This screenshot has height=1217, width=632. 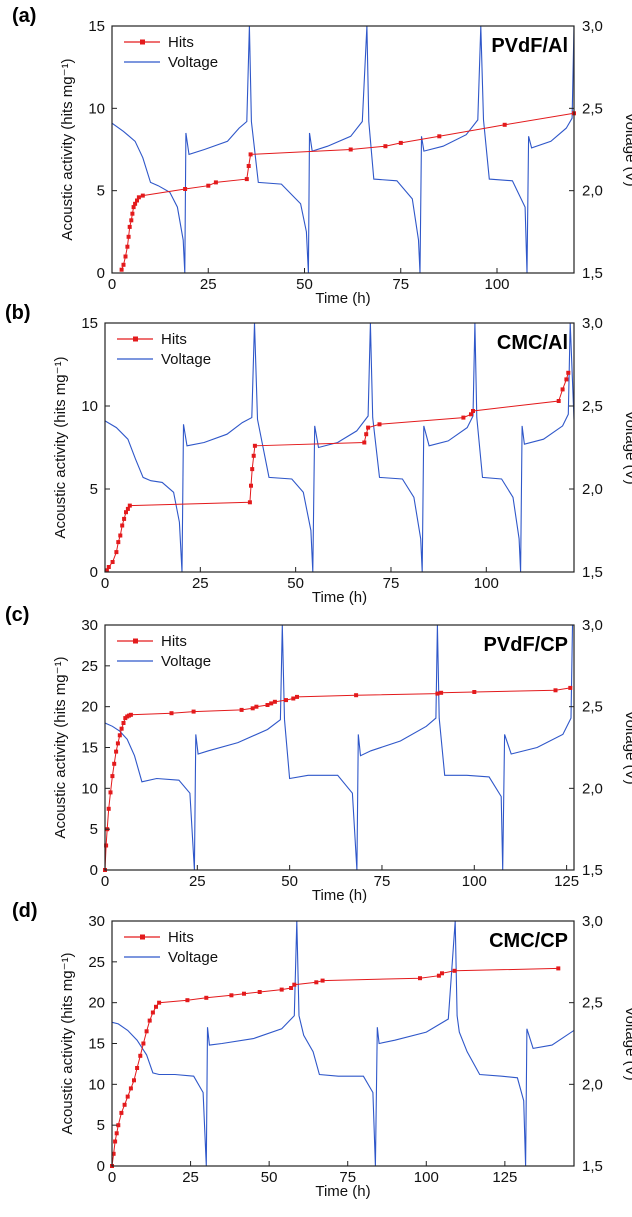 What do you see at coordinates (18, 313) in the screenshot?
I see `panel-label: (b)` at bounding box center [18, 313].